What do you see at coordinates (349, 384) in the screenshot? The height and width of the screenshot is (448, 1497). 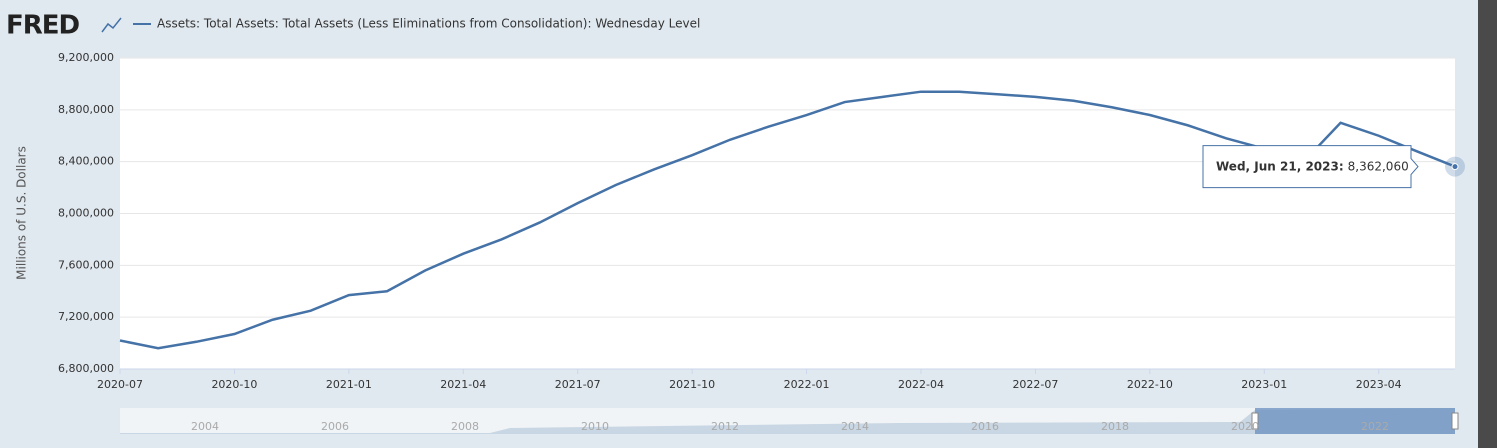 I see `x-tick-label: 2021-01` at bounding box center [349, 384].